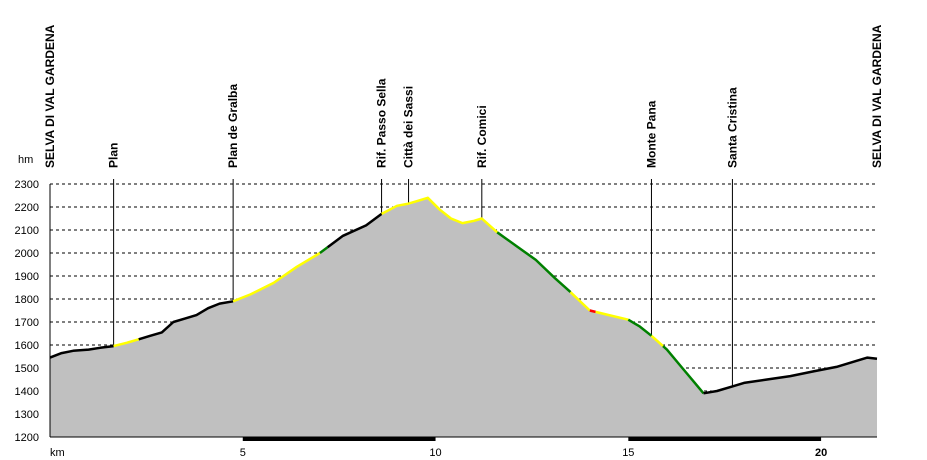  Describe the element at coordinates (534, 453) in the screenshot. I see `x-tick-labels: 5 10 15 20` at that location.